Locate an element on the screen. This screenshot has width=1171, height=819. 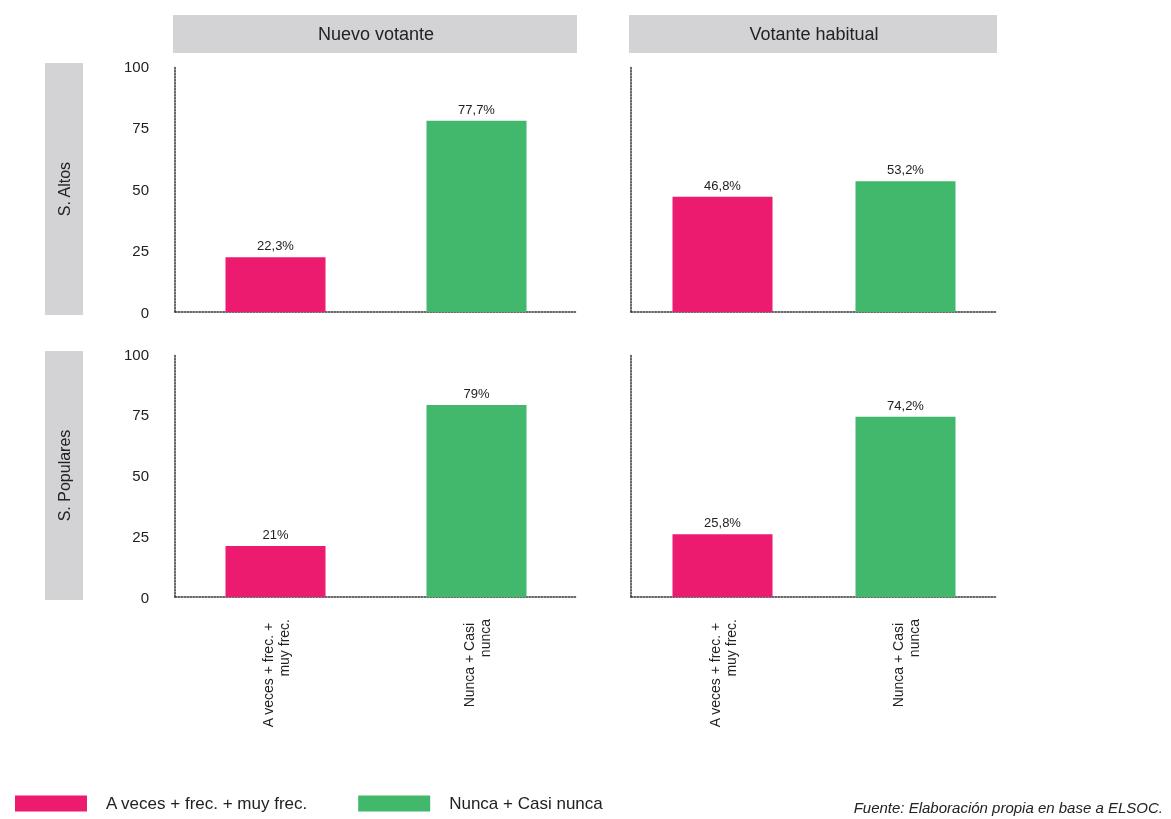
data-label: 22,3% is located at coordinates (276, 246).